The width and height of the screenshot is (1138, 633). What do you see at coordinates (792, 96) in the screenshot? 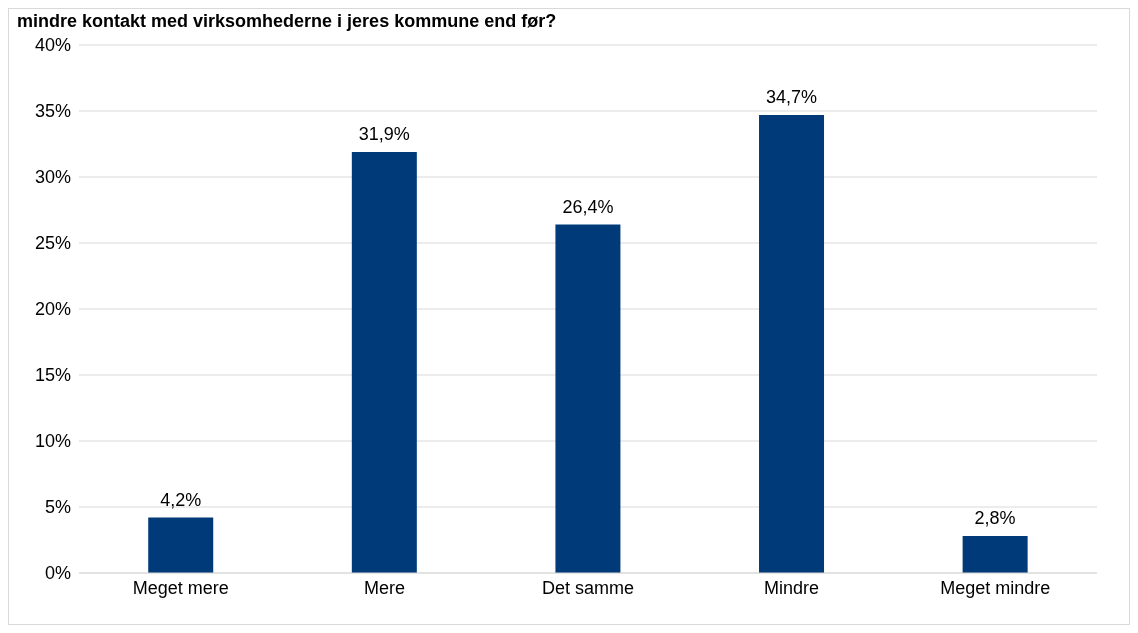
I see `data-label: 34,7%` at bounding box center [792, 96].